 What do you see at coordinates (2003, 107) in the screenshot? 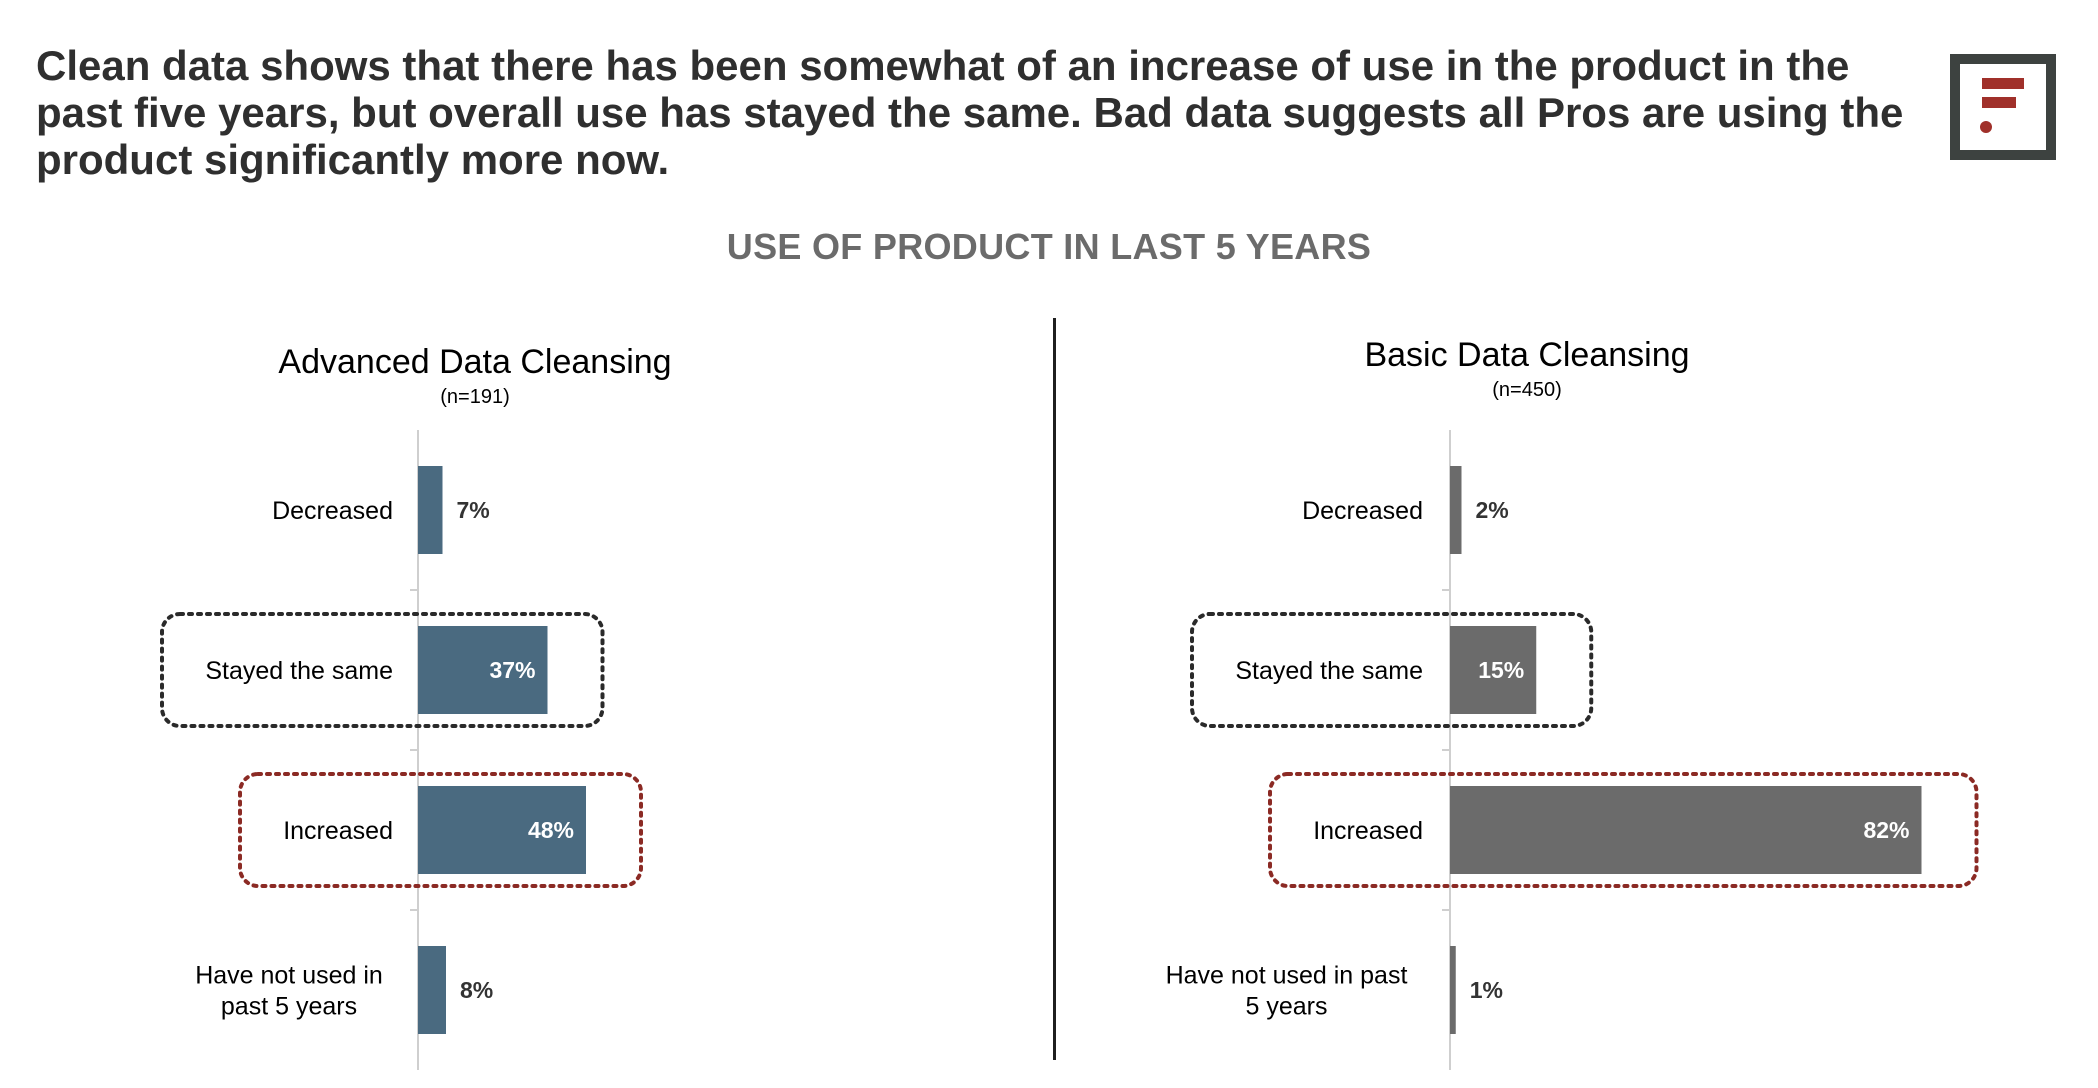
I see `brand-logo-icon` at bounding box center [2003, 107].